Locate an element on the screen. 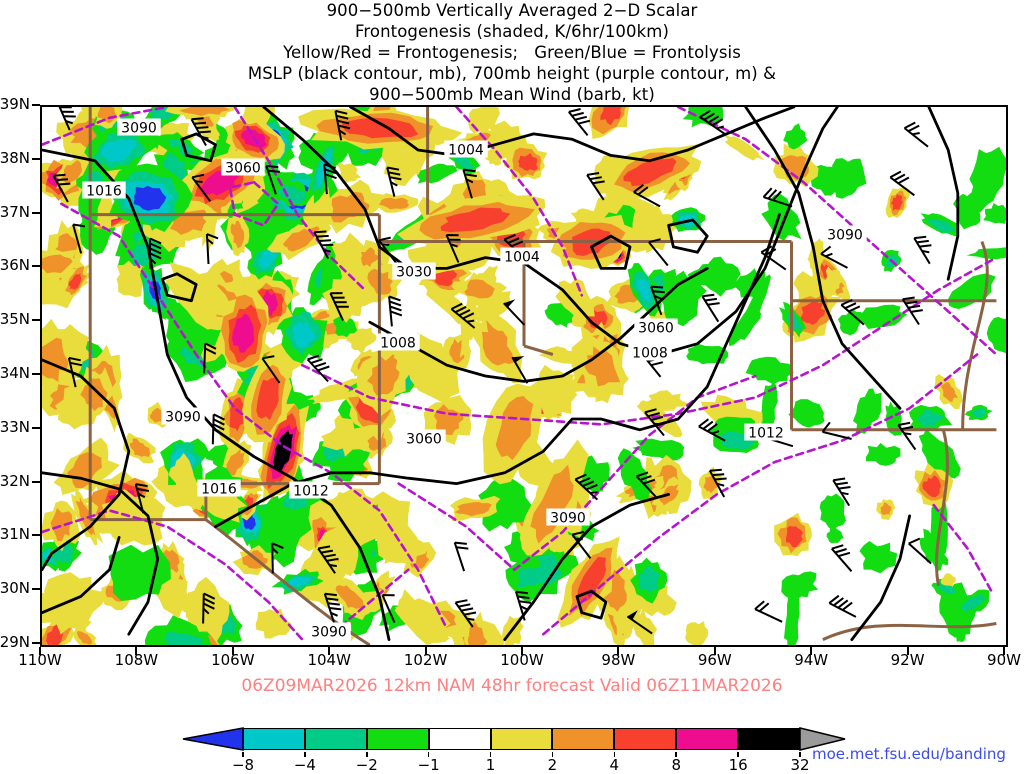  colorbar-label: 1 is located at coordinates (491, 765).